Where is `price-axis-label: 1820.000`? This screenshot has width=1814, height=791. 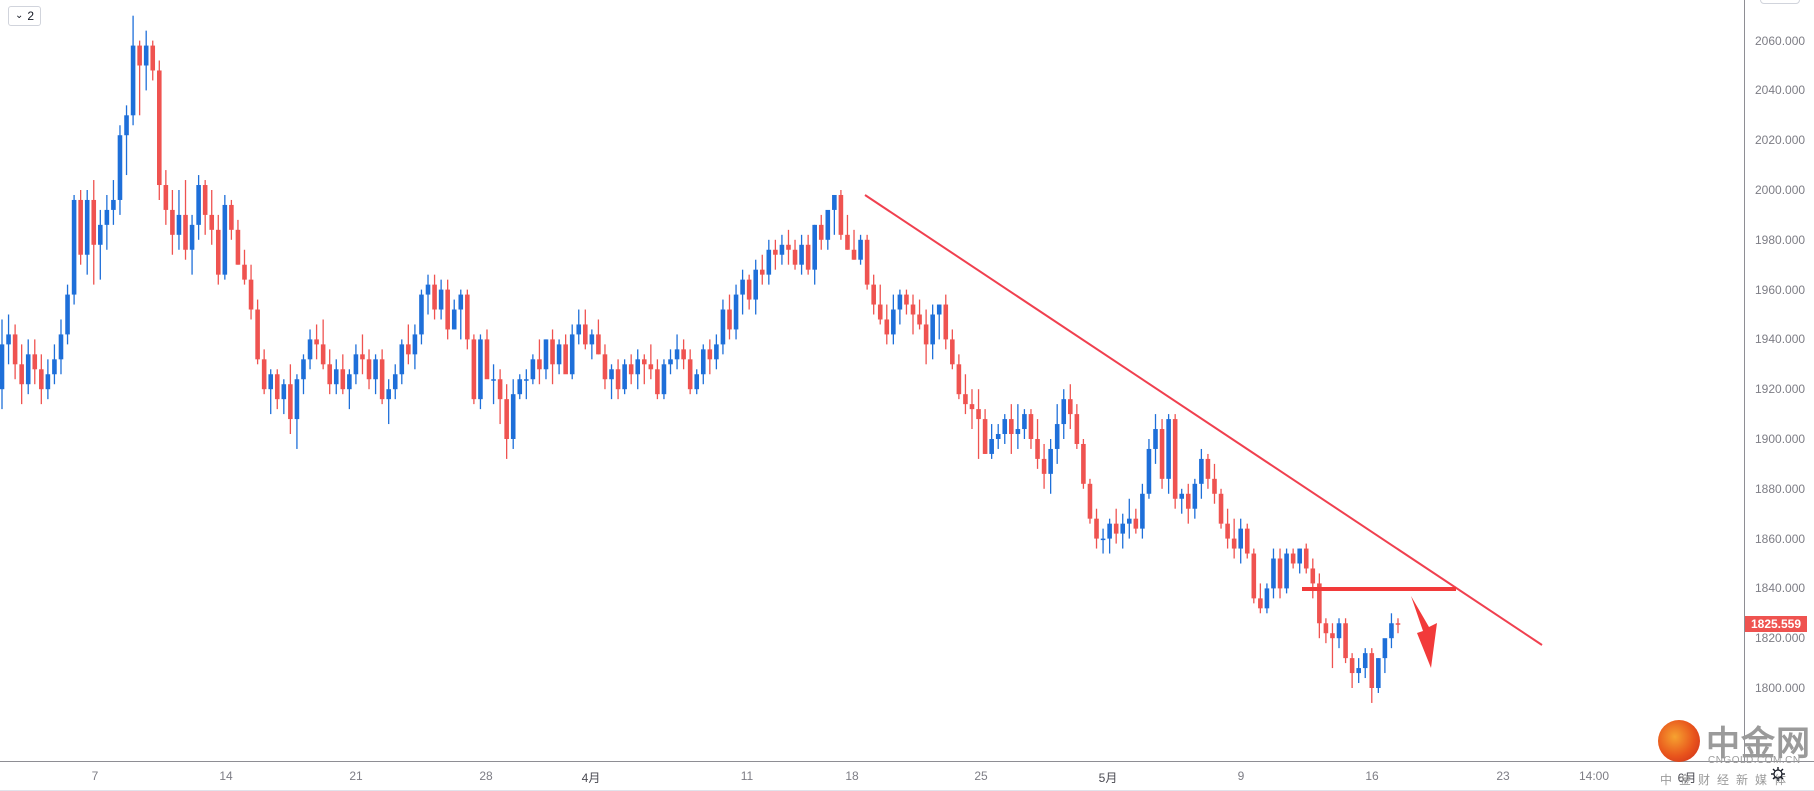 price-axis-label: 1820.000 is located at coordinates (1780, 638).